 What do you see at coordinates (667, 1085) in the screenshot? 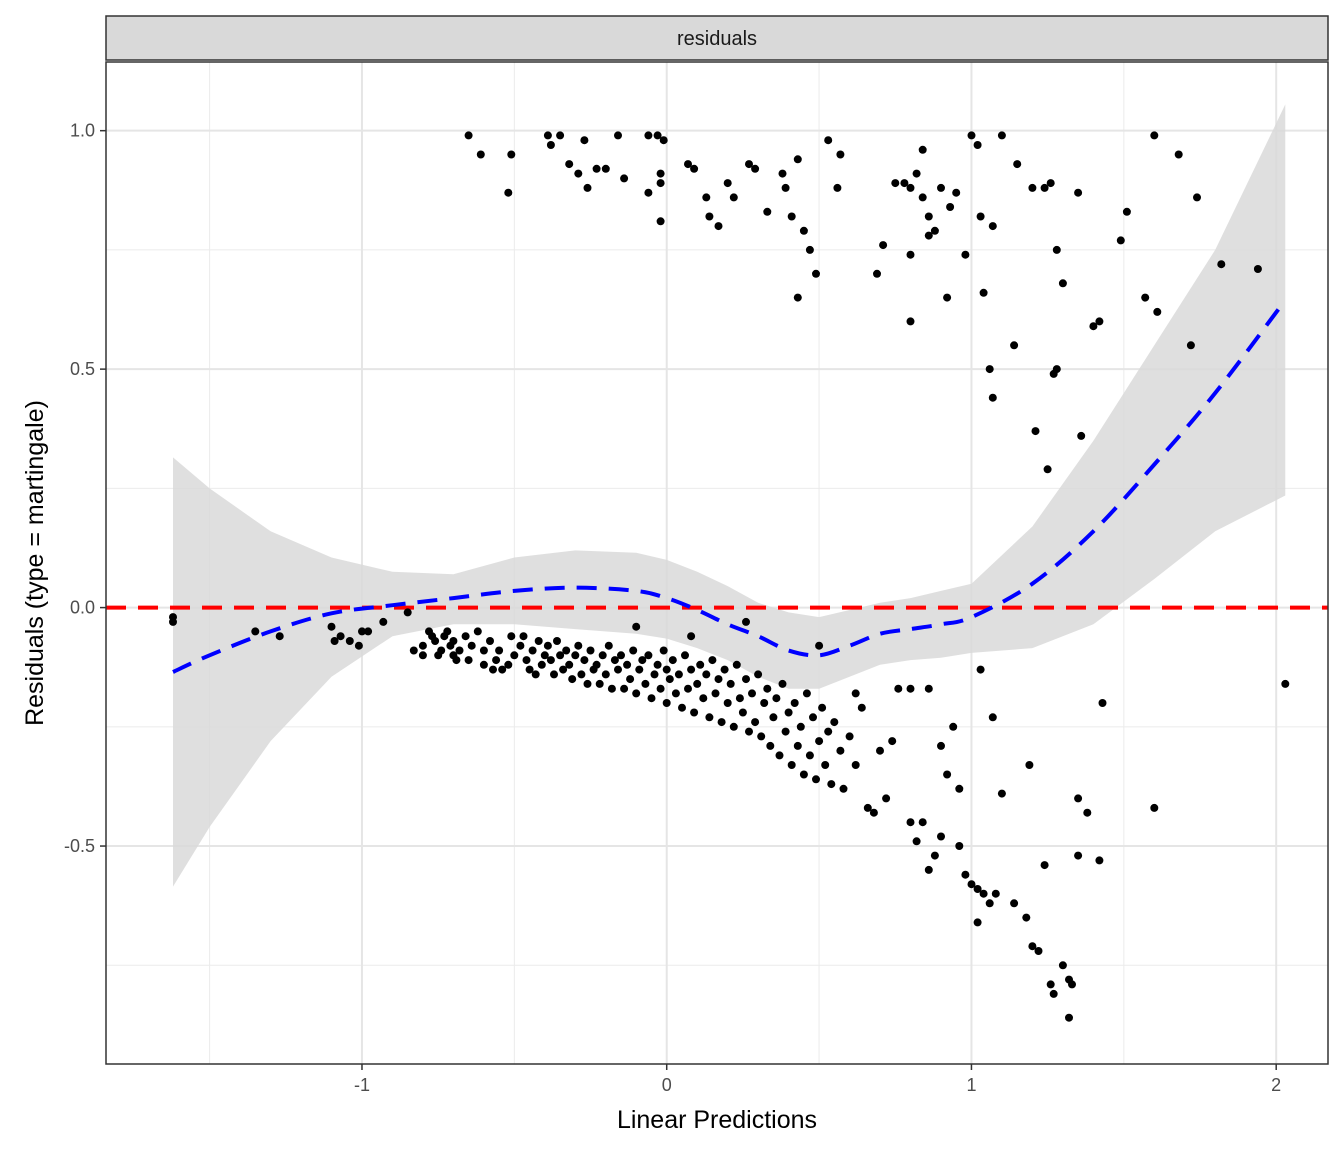
I see `x-tick-label: 0` at bounding box center [667, 1085].